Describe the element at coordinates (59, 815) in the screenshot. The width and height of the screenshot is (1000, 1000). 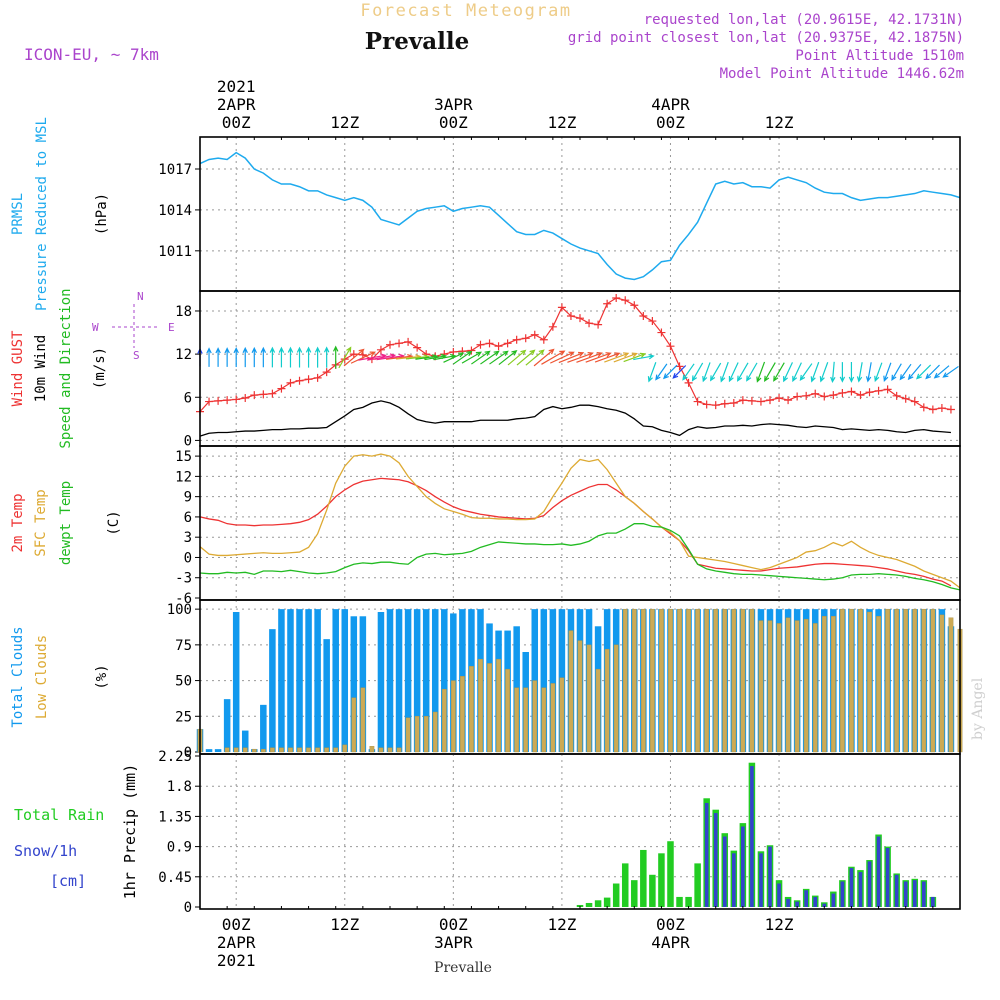
I see `precip-legend-label: Total Rain` at that location.